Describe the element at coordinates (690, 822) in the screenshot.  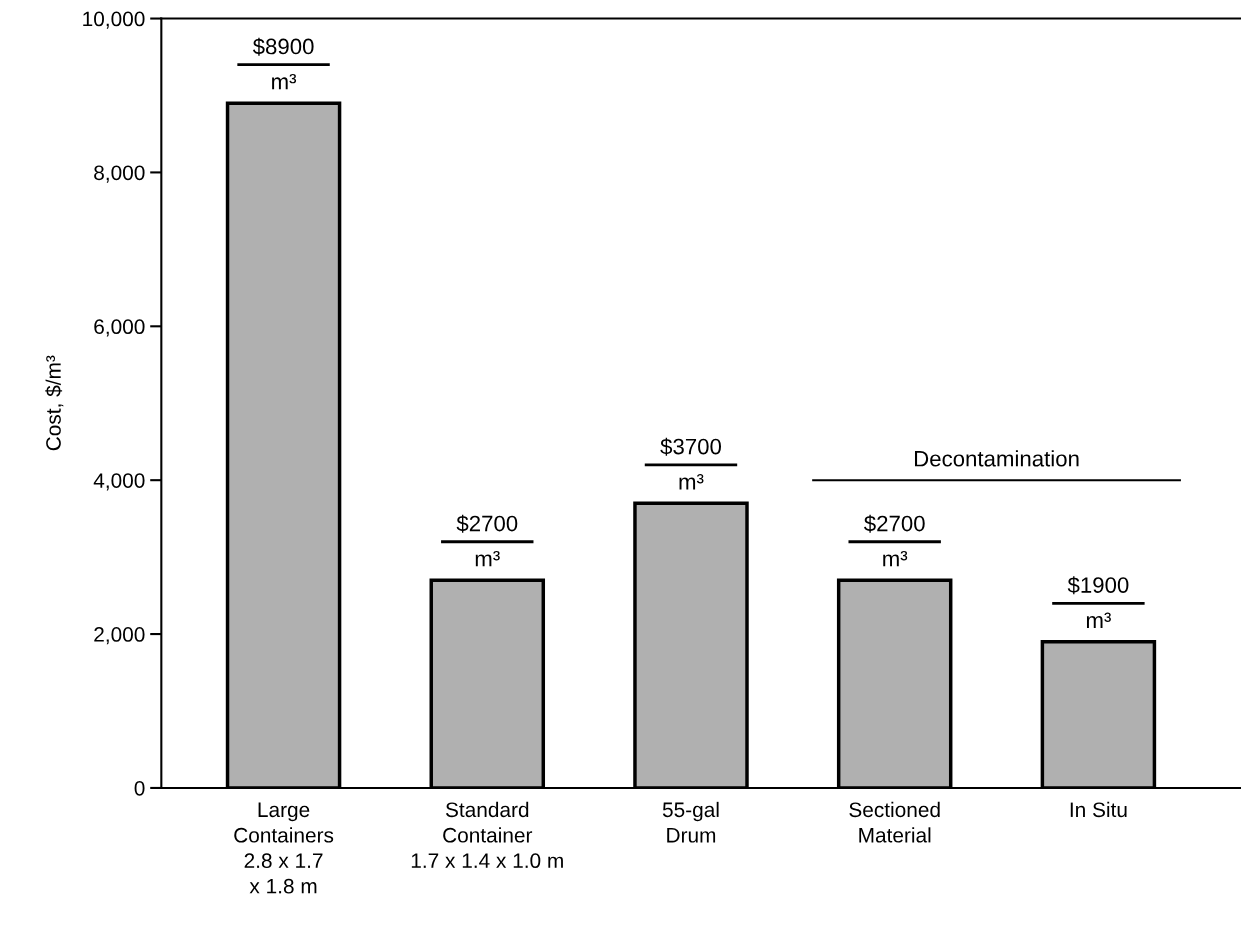
I see `x-tick-label: 55-gal Drum` at that location.